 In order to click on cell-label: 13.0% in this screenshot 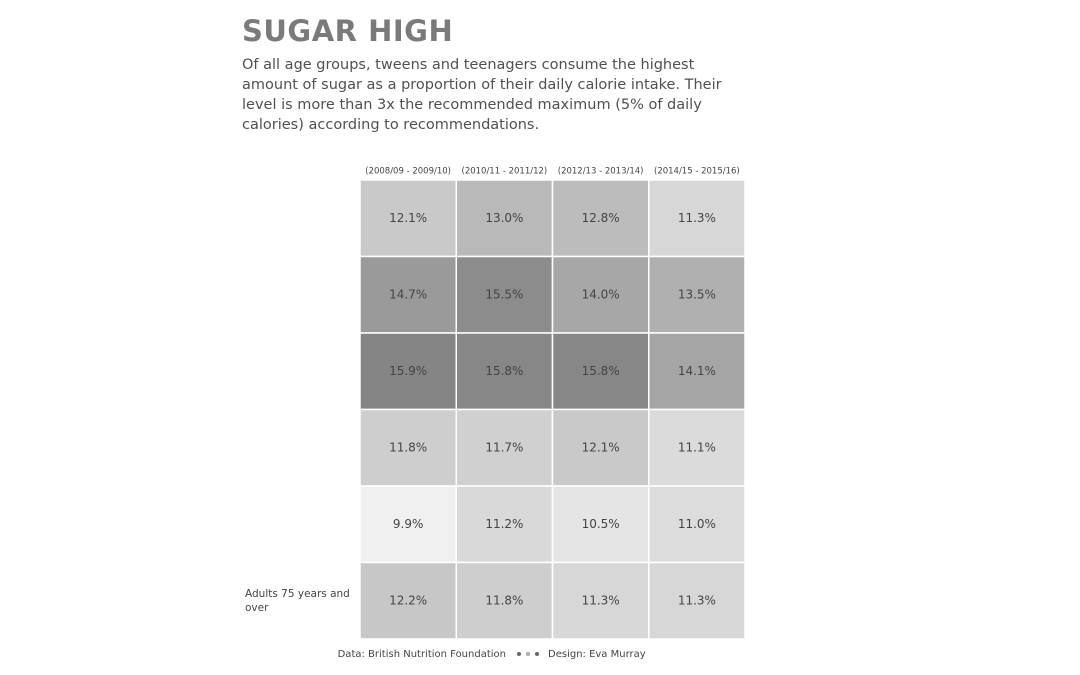, I will do `click(504, 218)`.